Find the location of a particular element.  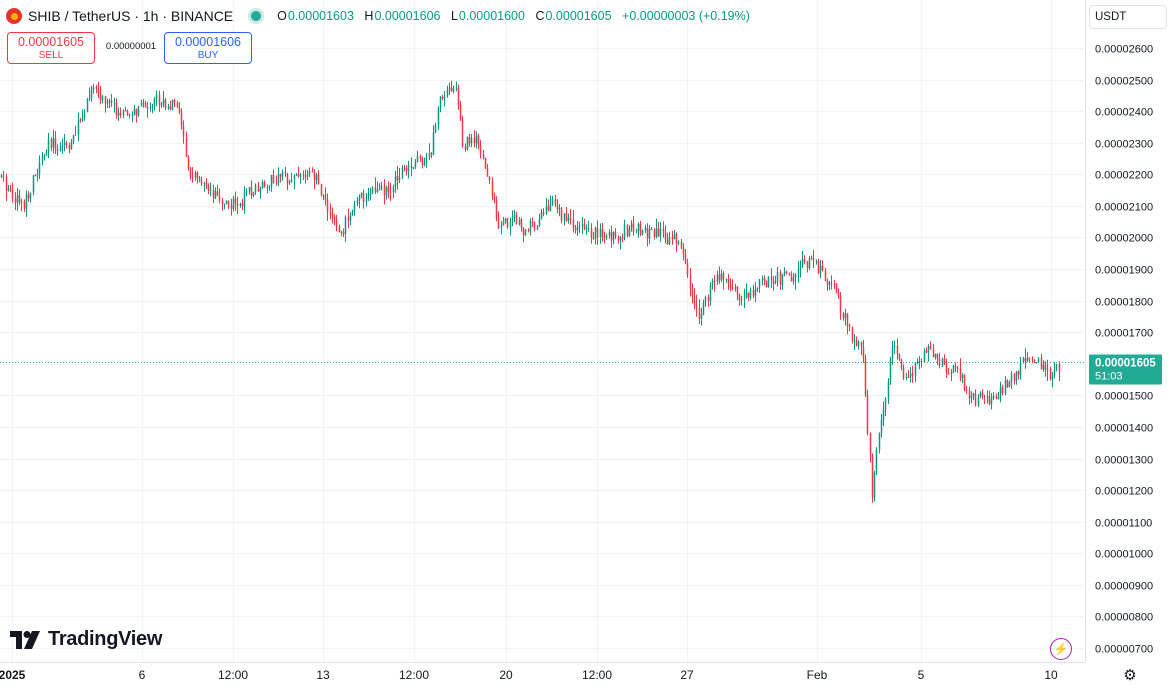

high-value: 0.00001606 is located at coordinates (407, 16).